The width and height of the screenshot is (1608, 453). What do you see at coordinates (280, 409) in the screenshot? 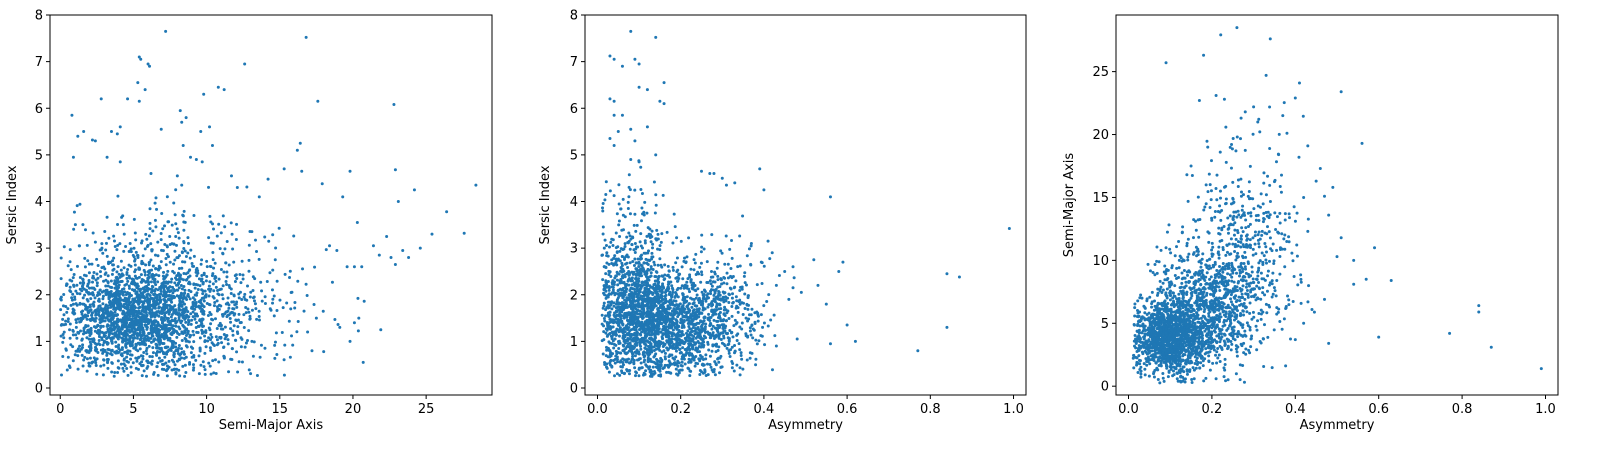
I see `x-tick-label: 15` at bounding box center [280, 409].